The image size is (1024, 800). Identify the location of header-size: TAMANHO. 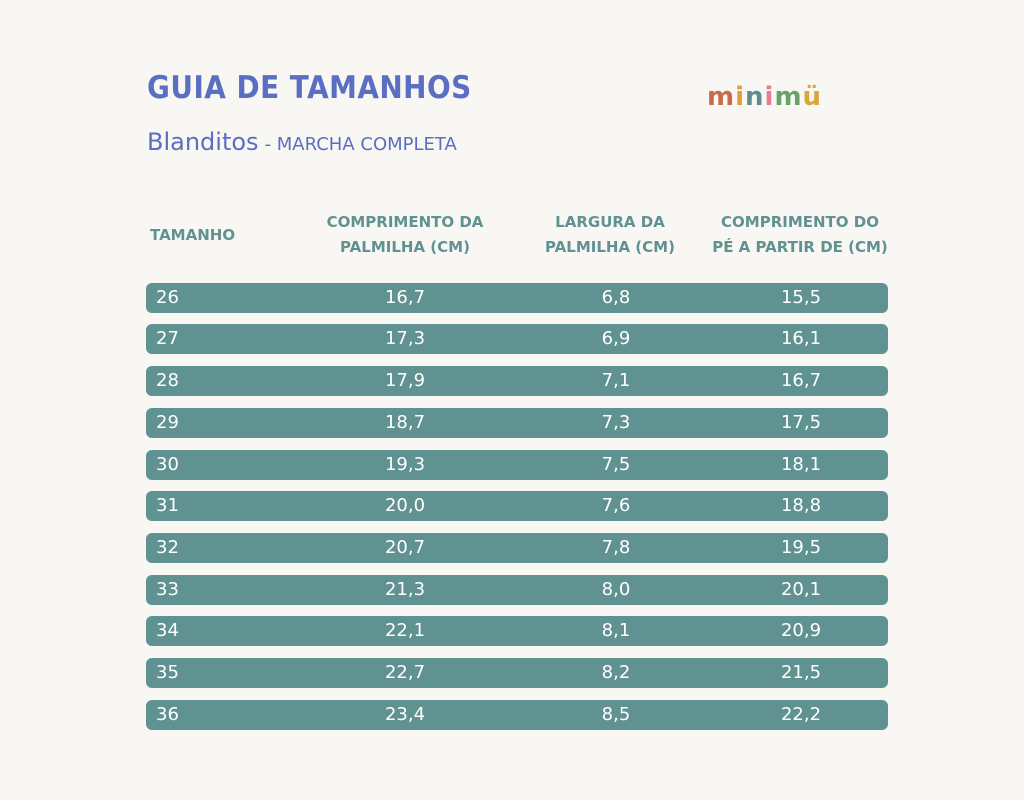
(193, 235).